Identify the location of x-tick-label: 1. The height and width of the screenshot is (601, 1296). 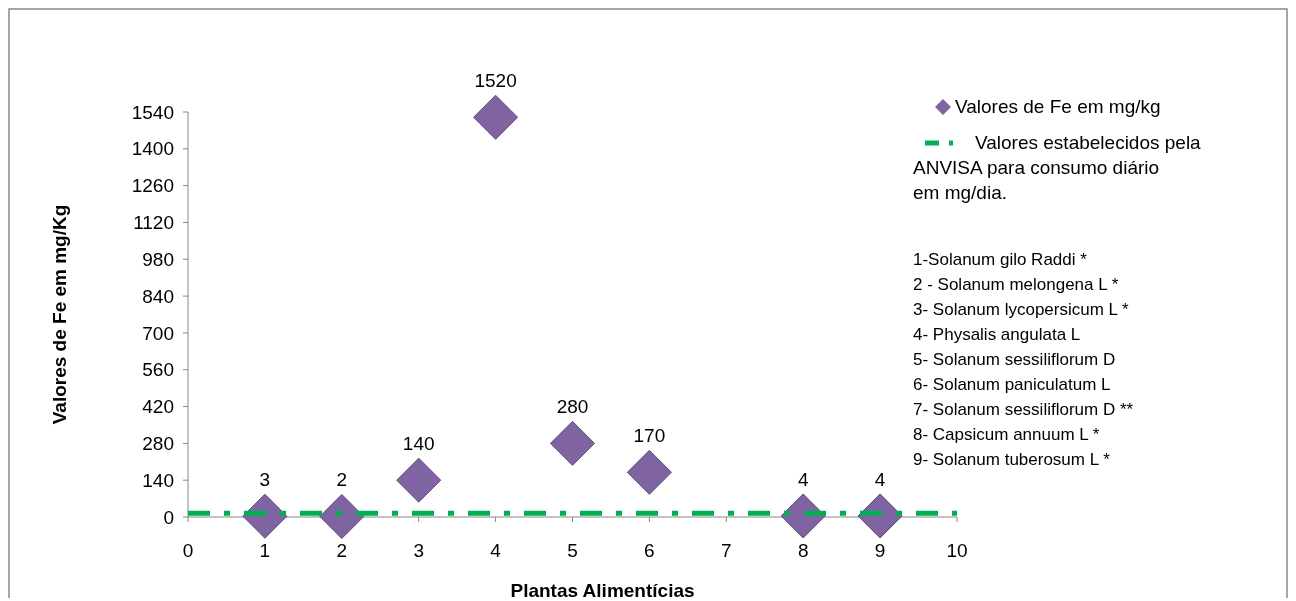
(265, 550).